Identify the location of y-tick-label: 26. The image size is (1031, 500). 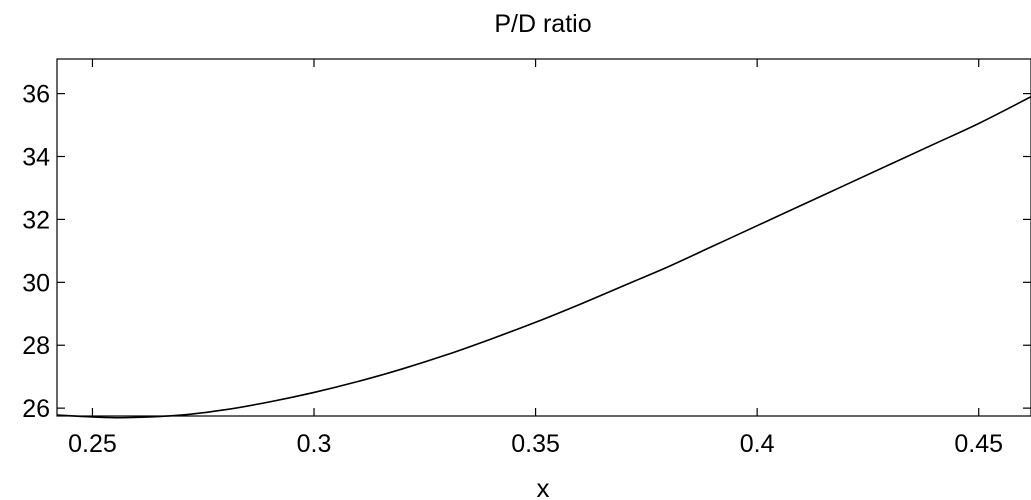
(36, 409).